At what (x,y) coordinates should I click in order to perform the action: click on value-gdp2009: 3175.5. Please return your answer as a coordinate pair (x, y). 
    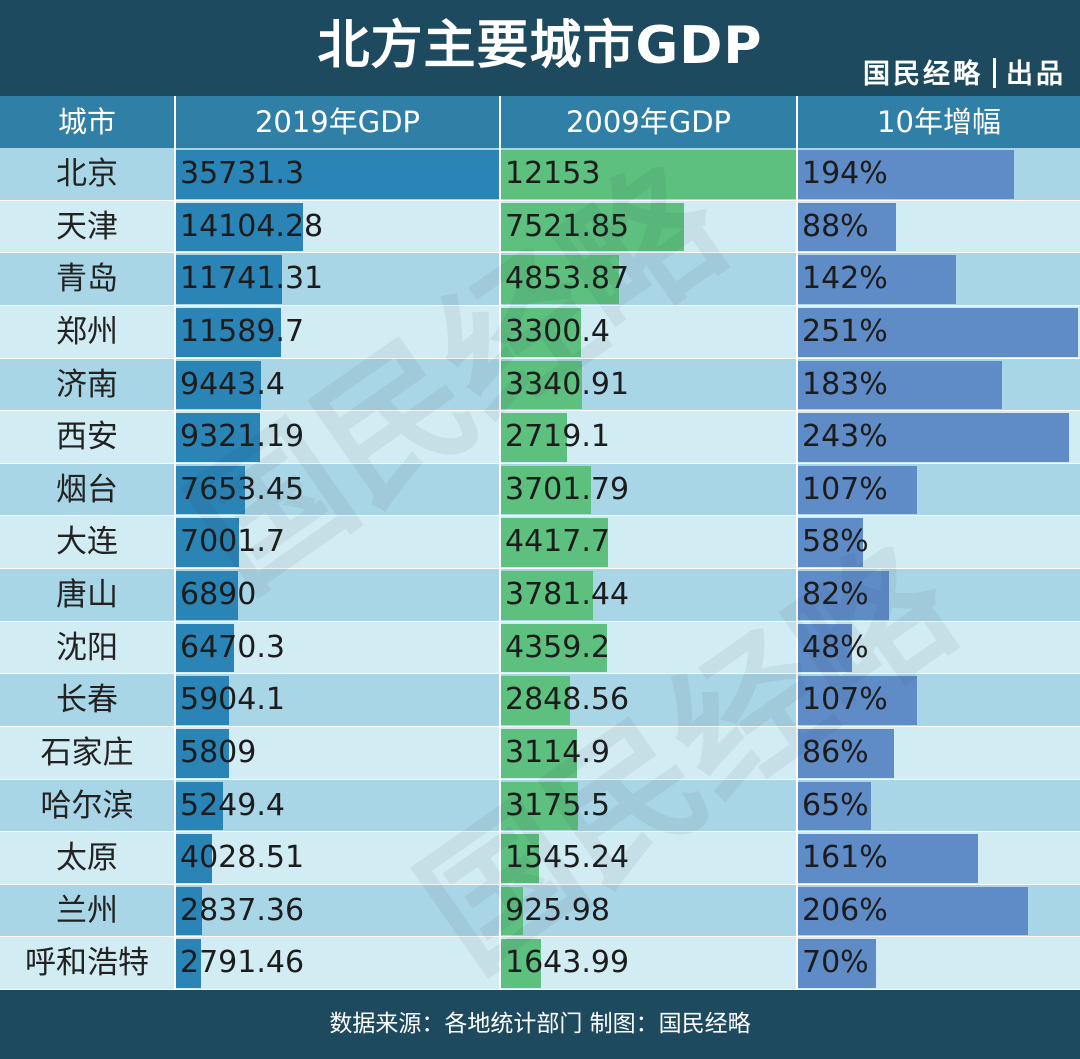
    Looking at the image, I should click on (557, 805).